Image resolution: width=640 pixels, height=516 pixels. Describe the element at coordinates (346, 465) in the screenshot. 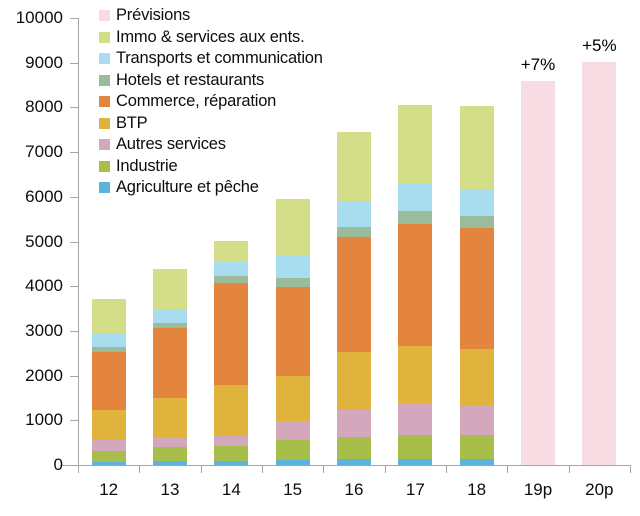

I see `x-axis-line` at that location.